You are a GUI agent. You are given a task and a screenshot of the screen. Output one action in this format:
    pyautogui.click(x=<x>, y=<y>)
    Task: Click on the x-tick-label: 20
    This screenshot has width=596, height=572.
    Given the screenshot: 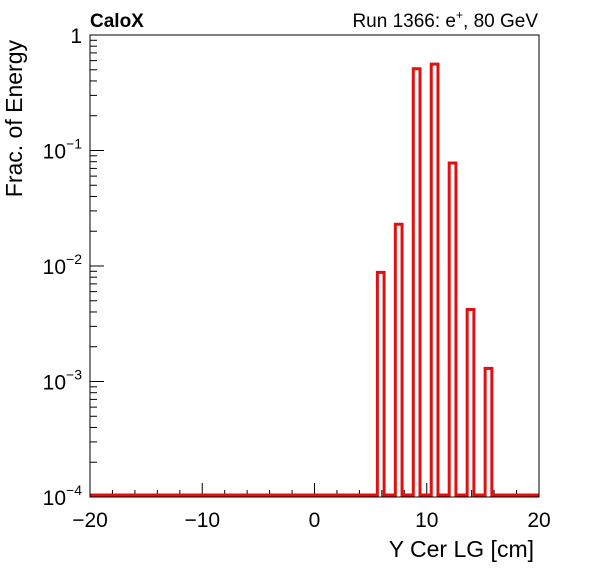 What is the action you would take?
    pyautogui.click(x=538, y=520)
    